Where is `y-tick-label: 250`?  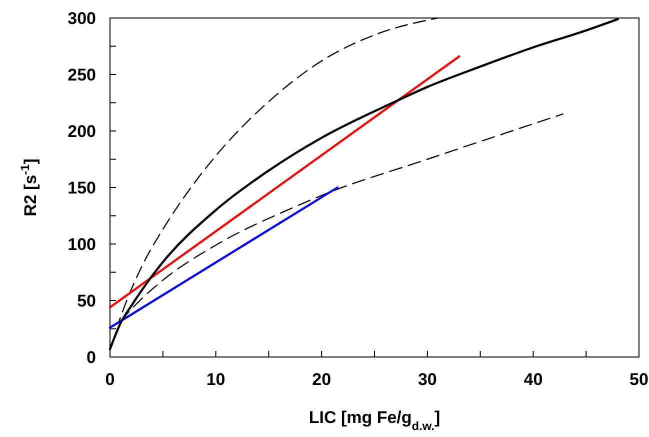 y-tick-label: 250 is located at coordinates (82, 75).